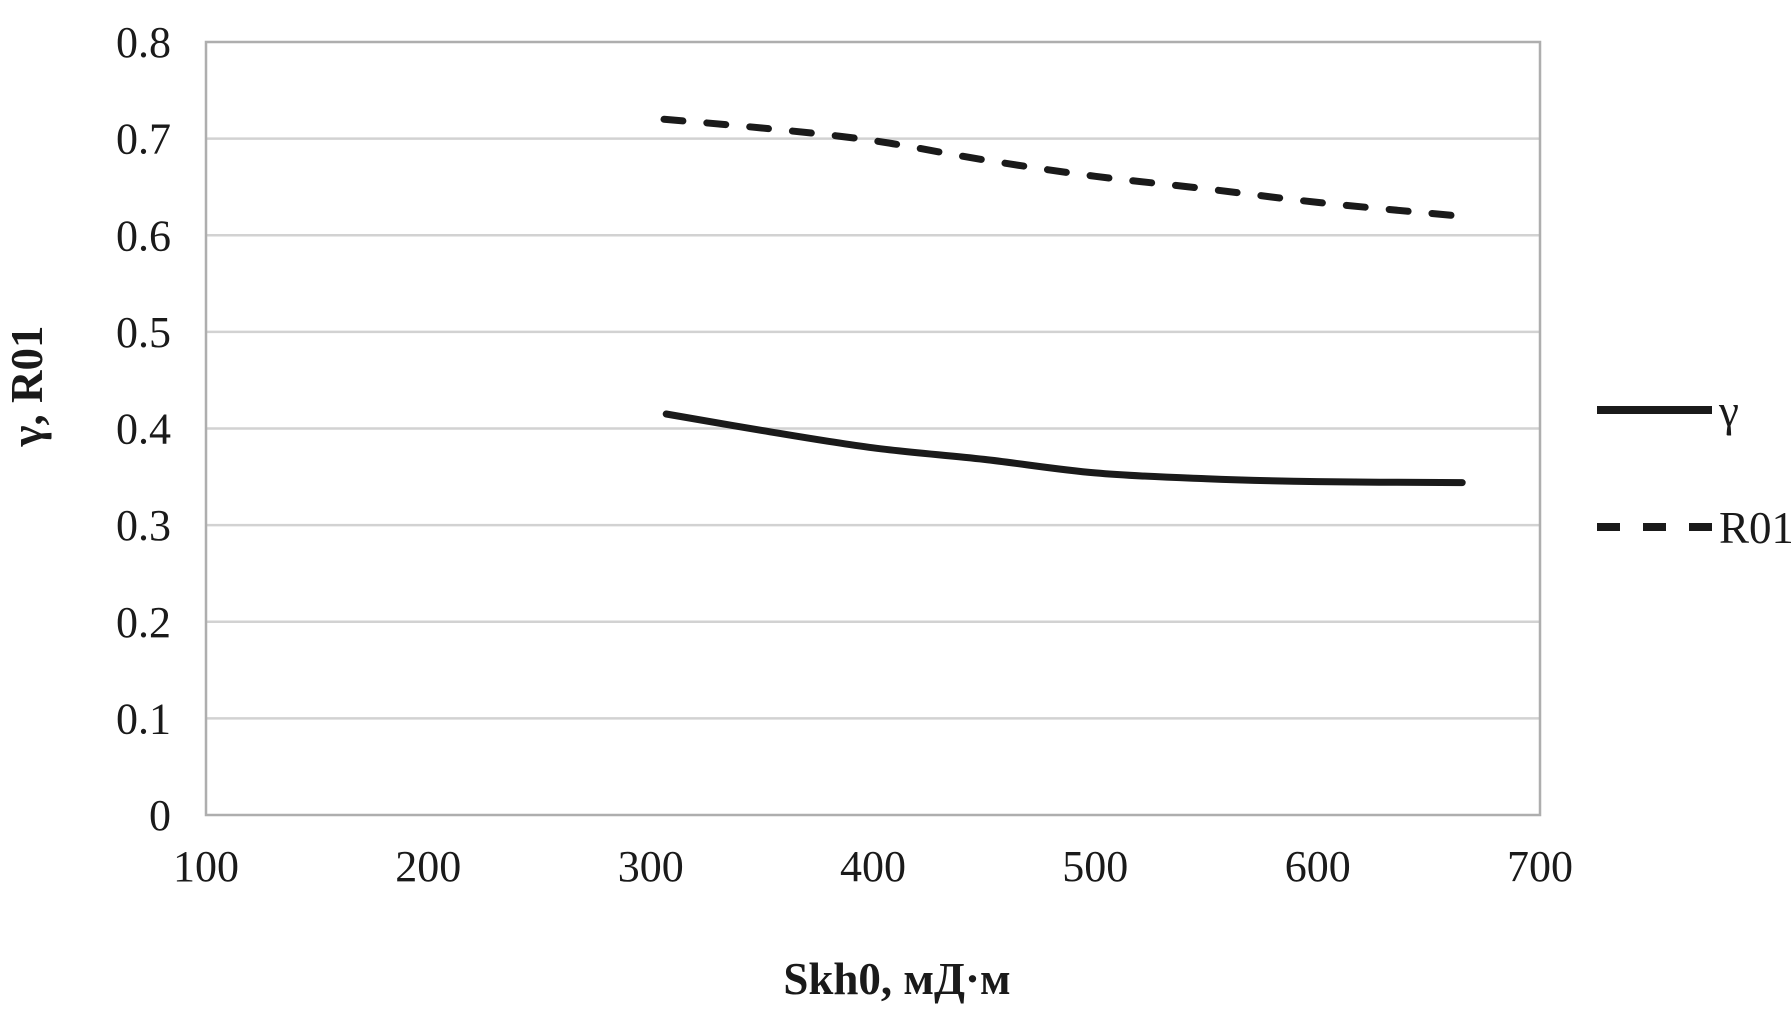 Image resolution: width=1791 pixels, height=1023 pixels. What do you see at coordinates (896, 979) in the screenshot?
I see `x-axis-title: Skh0, мД·м` at bounding box center [896, 979].